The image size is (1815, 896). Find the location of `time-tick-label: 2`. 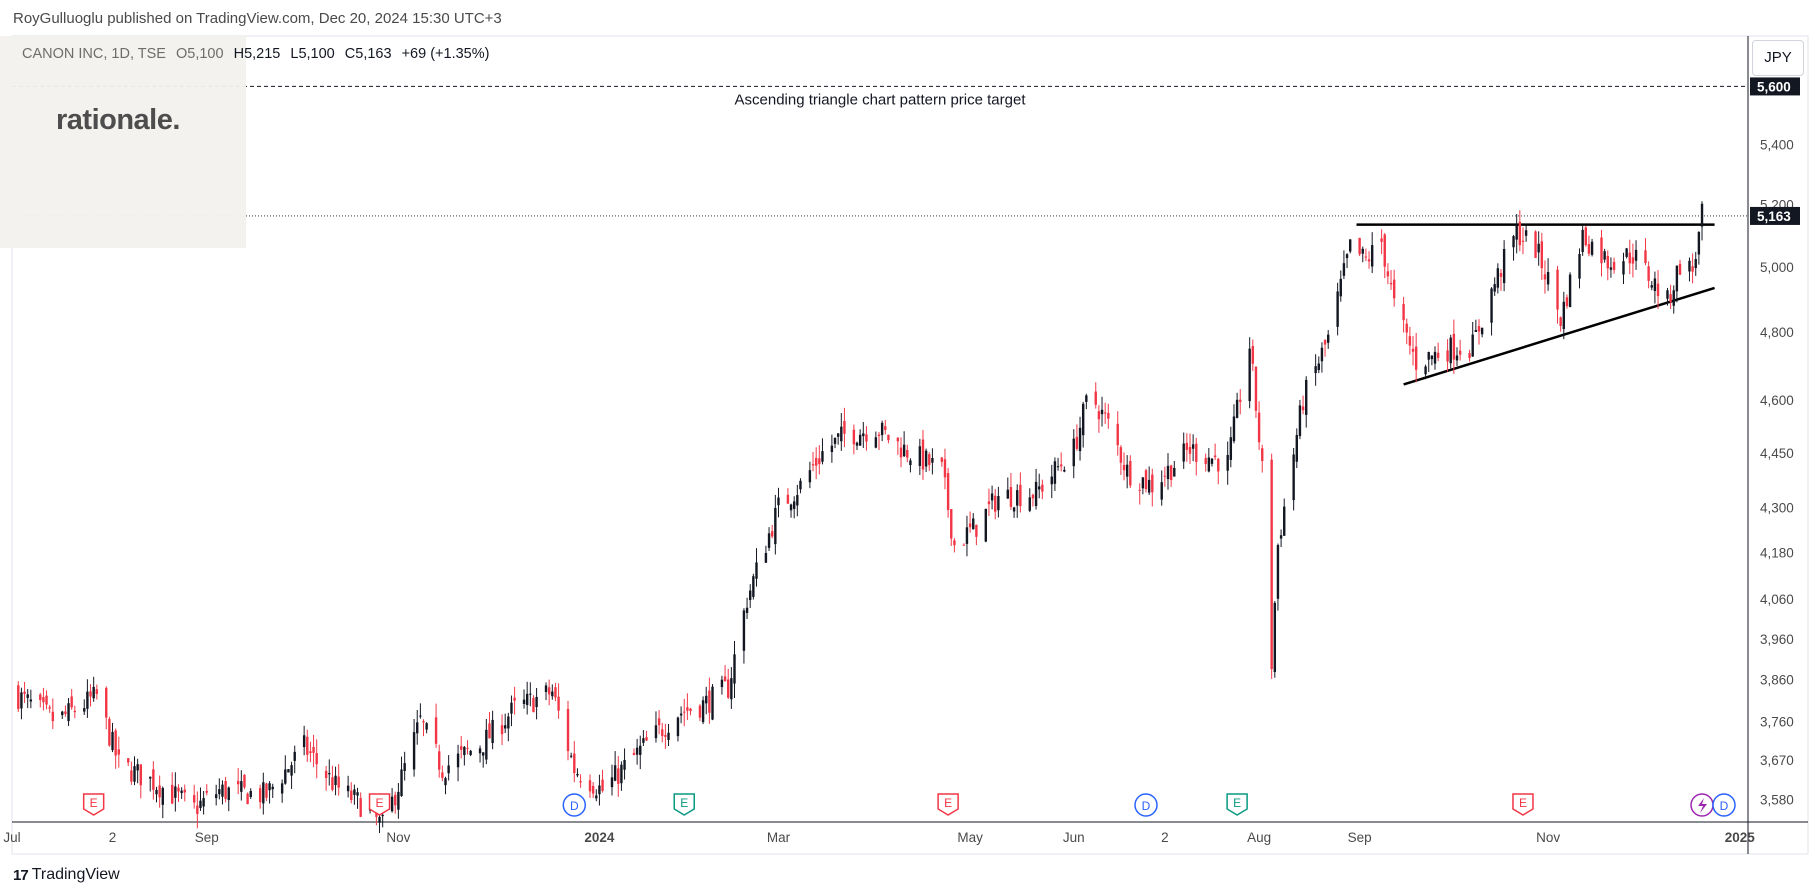

time-tick-label: 2 is located at coordinates (1165, 837).